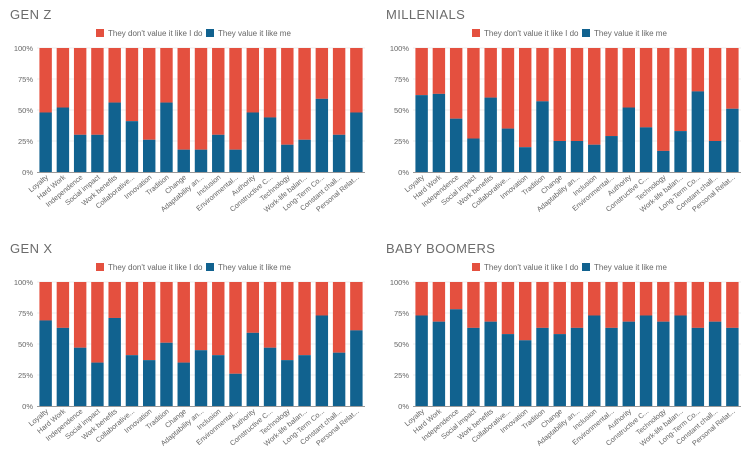 The image size is (752, 467). I want to click on chart-title: GEN X, so click(31, 248).